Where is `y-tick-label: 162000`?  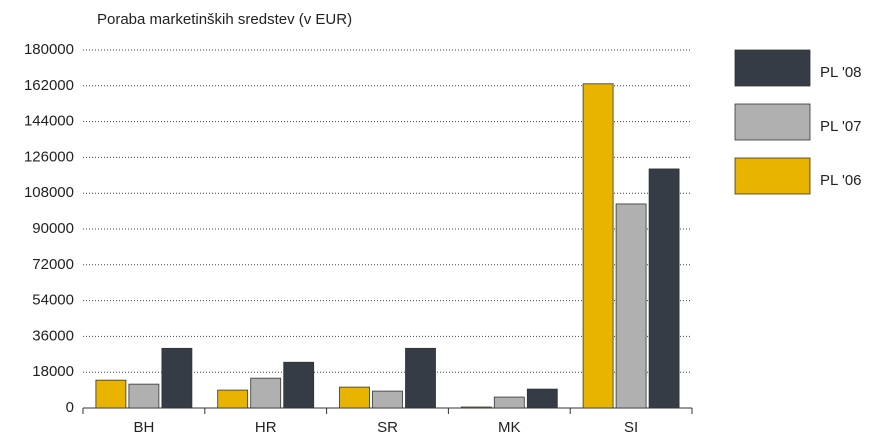 y-tick-label: 162000 is located at coordinates (49, 85).